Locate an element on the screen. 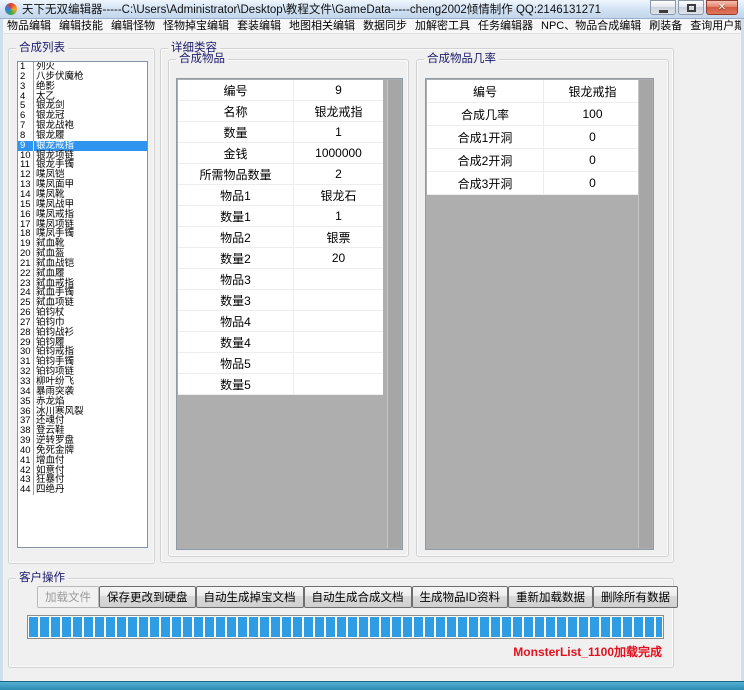 The width and height of the screenshot is (744, 690). list-item-number: 33 is located at coordinates (26, 382).